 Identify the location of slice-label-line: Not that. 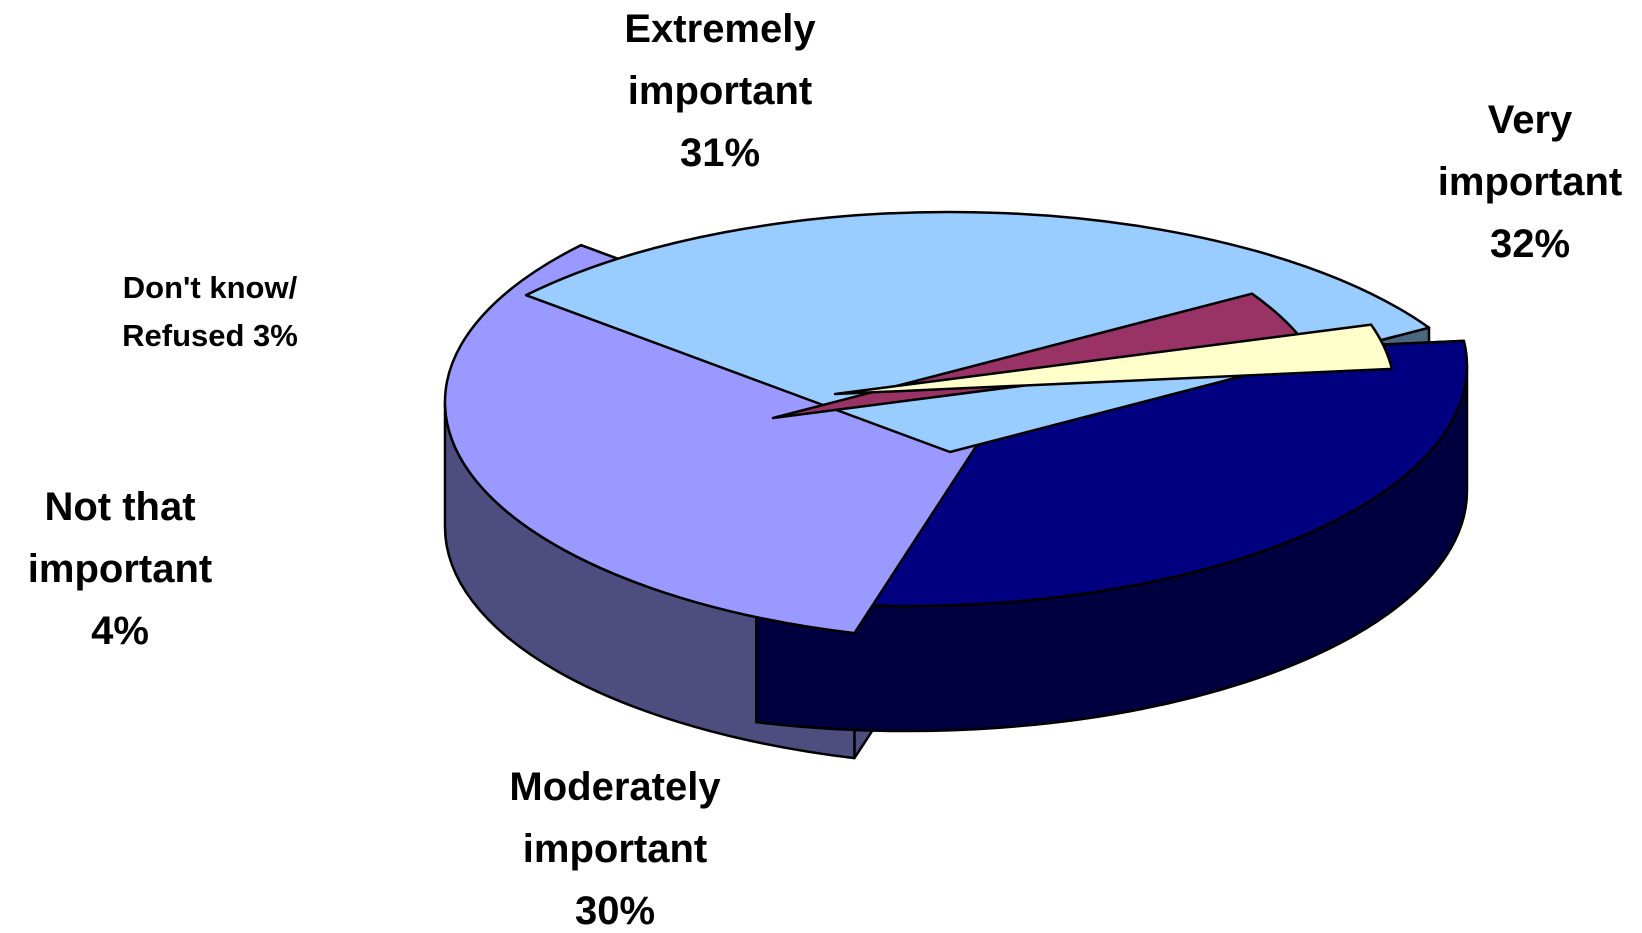
(119, 507).